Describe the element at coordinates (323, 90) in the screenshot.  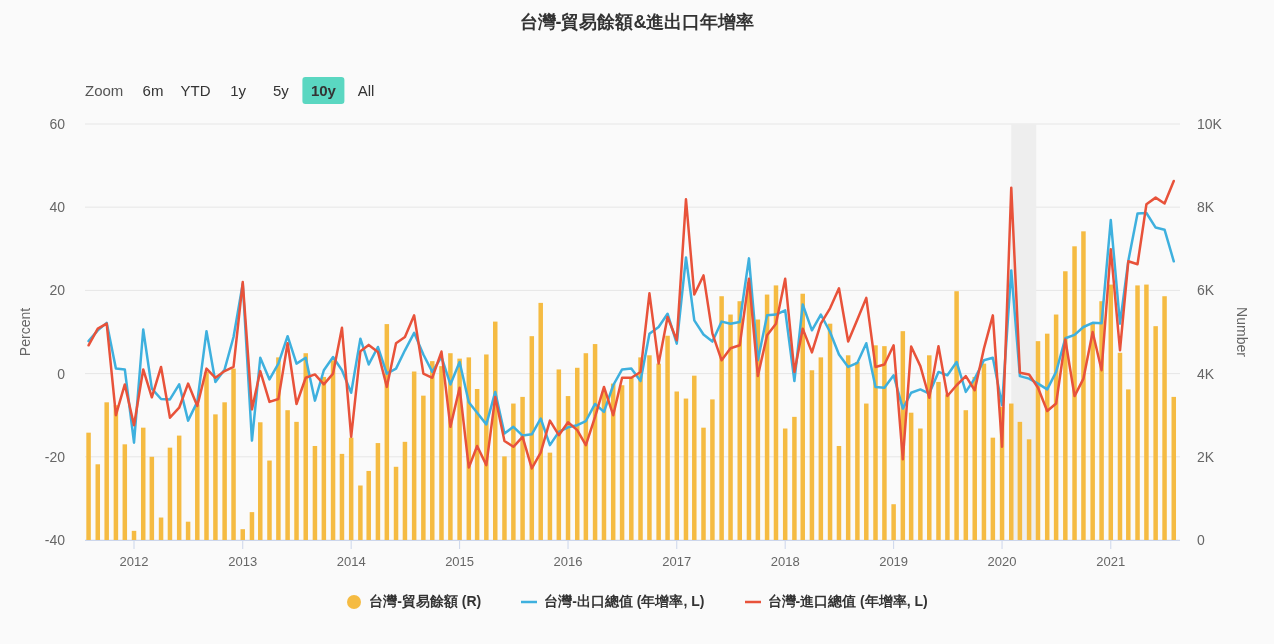
I see `text: 10y` at that location.